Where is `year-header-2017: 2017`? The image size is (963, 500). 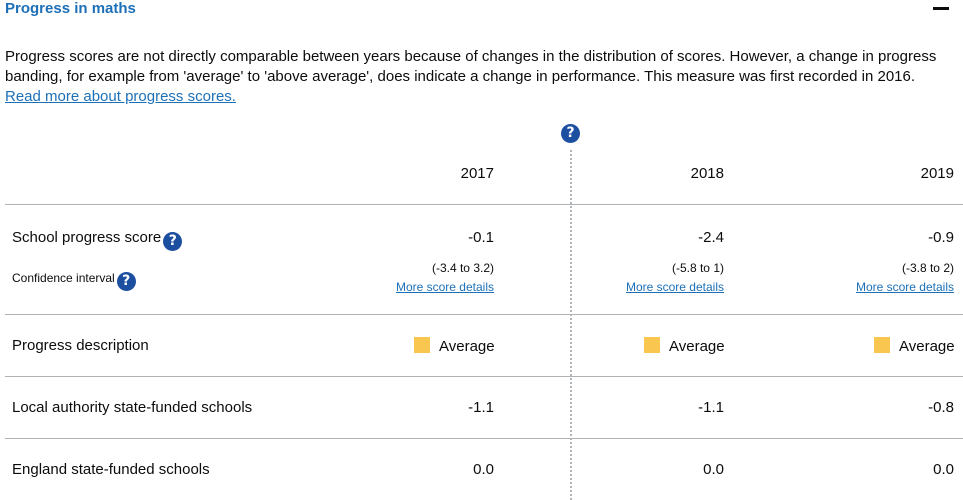
year-header-2017: 2017 is located at coordinates (477, 173).